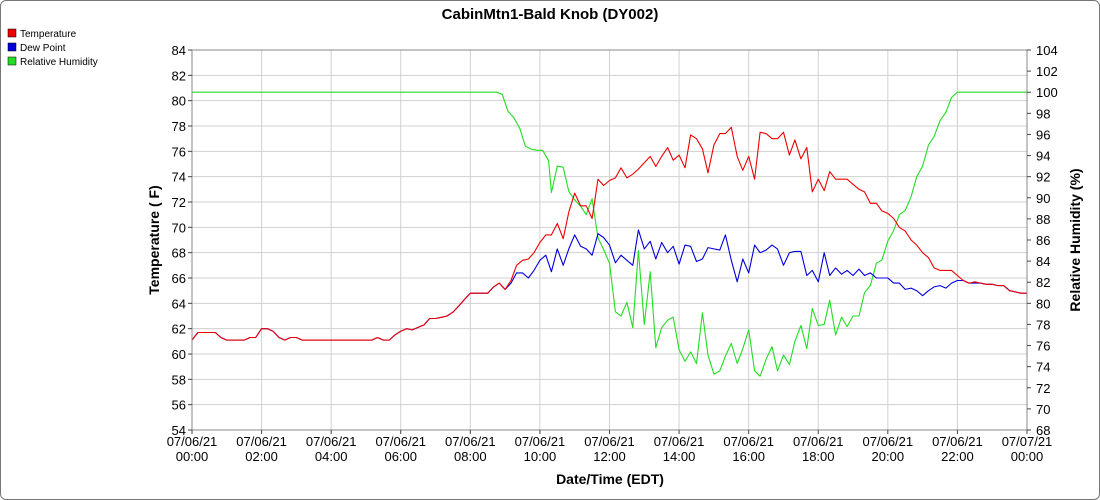 The image size is (1100, 500). I want to click on y2-tick-label: 70, so click(1043, 409).